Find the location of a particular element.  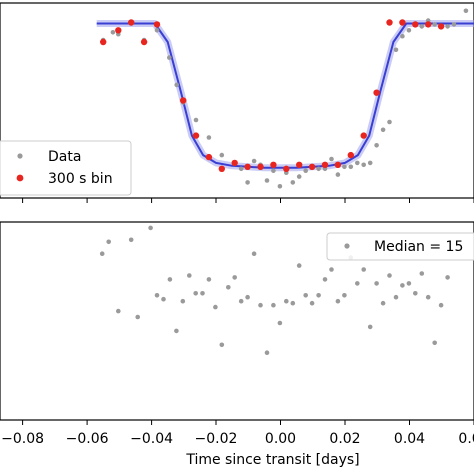

top-legend-box is located at coordinates (66, 168).